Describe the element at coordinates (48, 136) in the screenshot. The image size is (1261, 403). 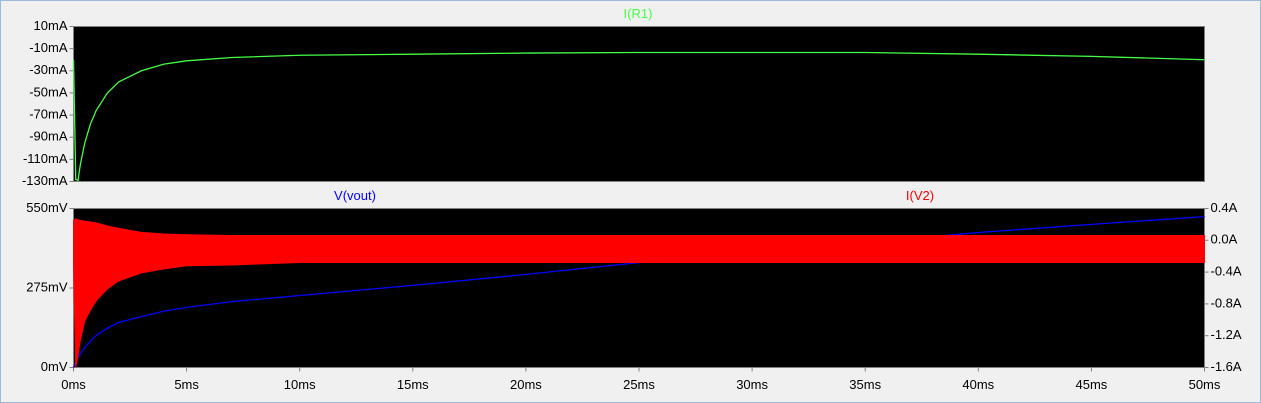
I see `y-tick-label: -90mA` at that location.